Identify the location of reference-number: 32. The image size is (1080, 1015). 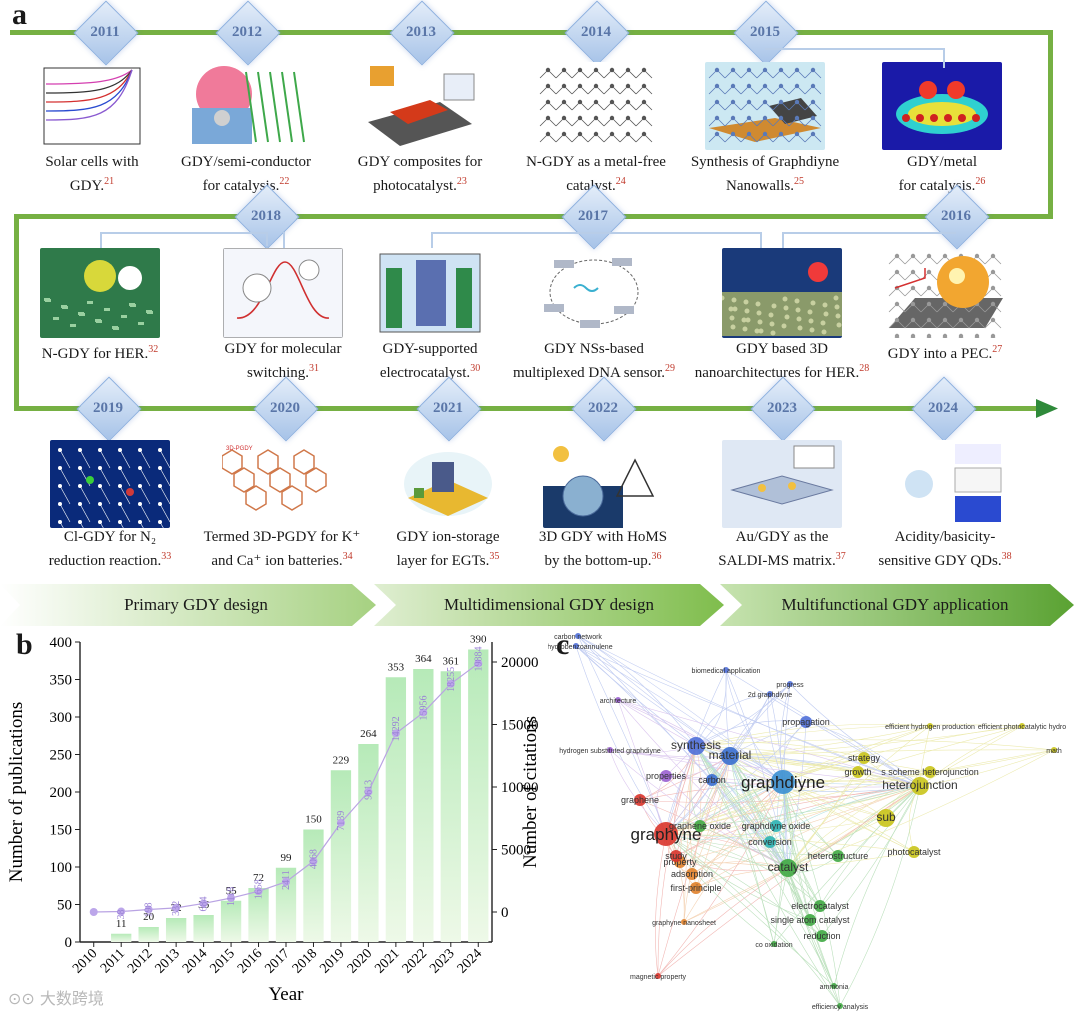
(153, 349).